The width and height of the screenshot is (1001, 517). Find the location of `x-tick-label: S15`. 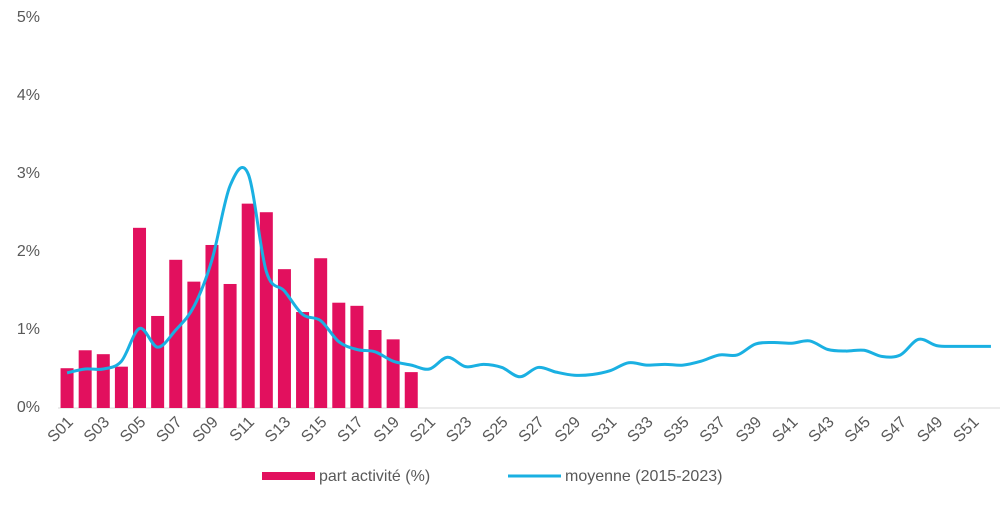

x-tick-label: S15 is located at coordinates (314, 430).